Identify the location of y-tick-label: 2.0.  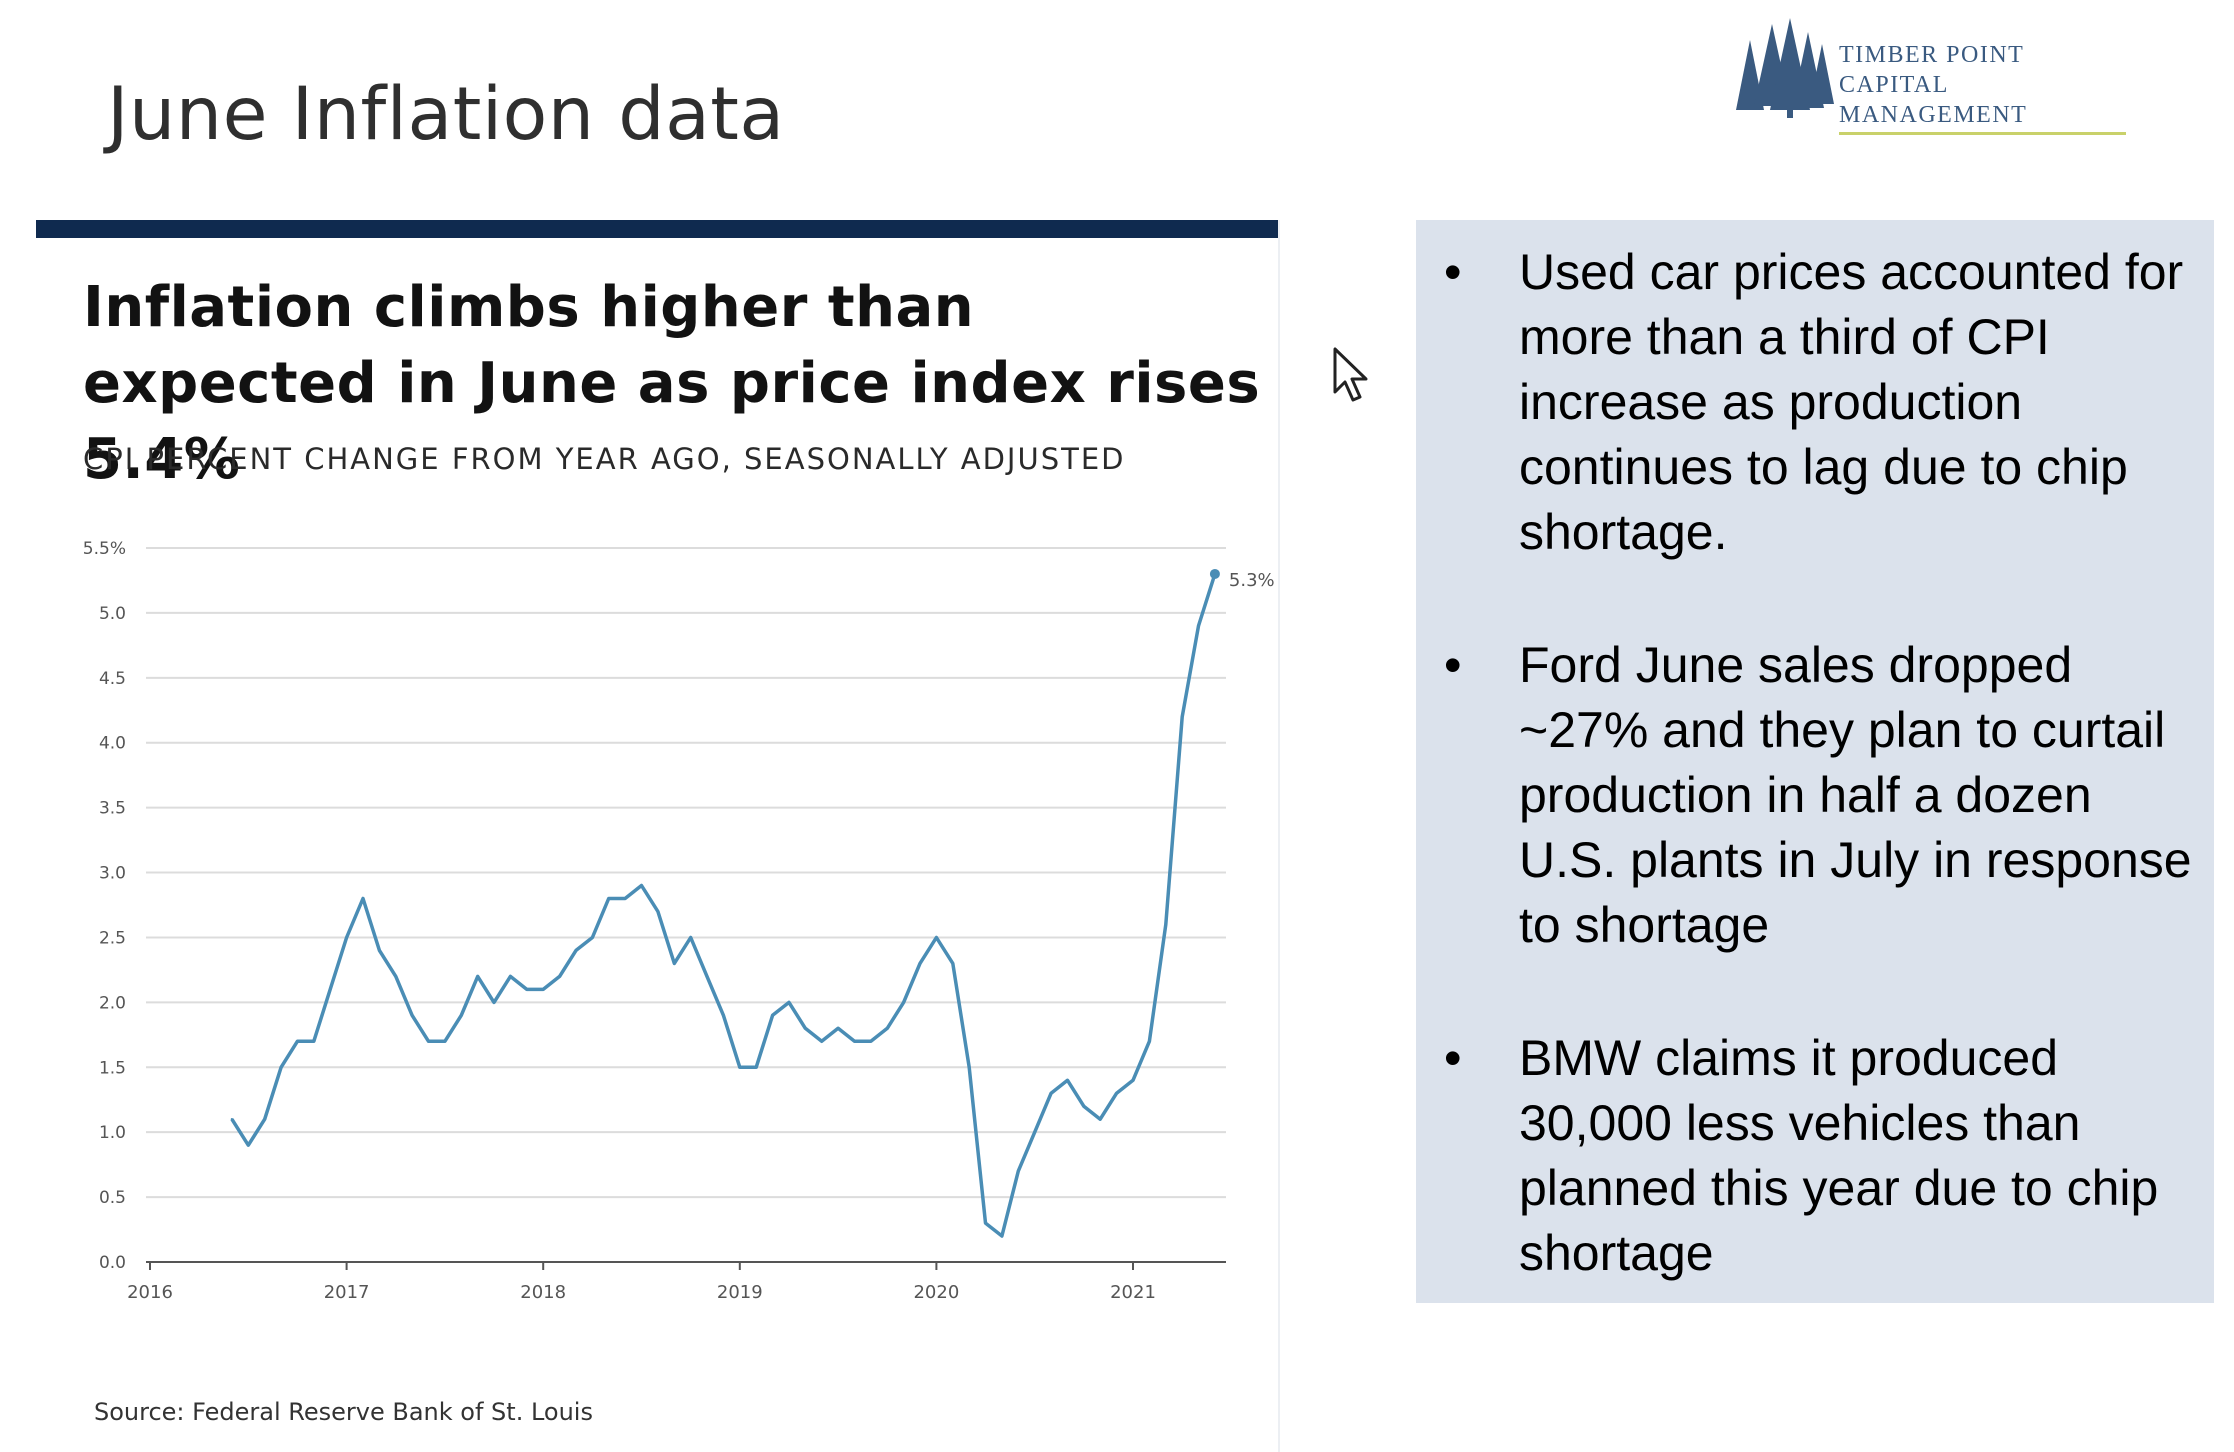
(112, 1003).